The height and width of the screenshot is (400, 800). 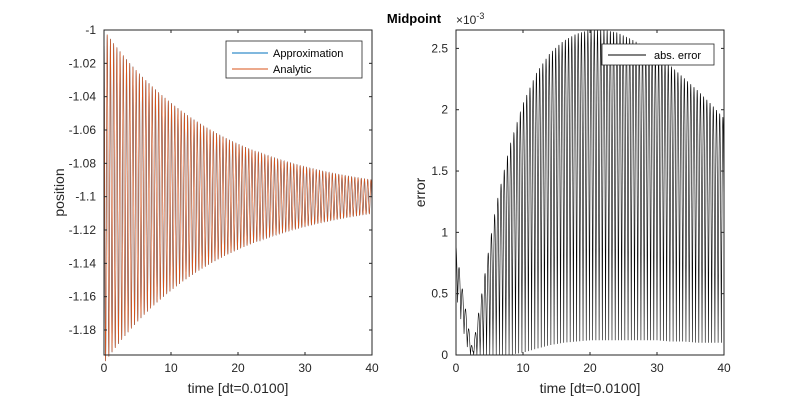 What do you see at coordinates (444, 232) in the screenshot?
I see `y-tick-label: 1` at bounding box center [444, 232].